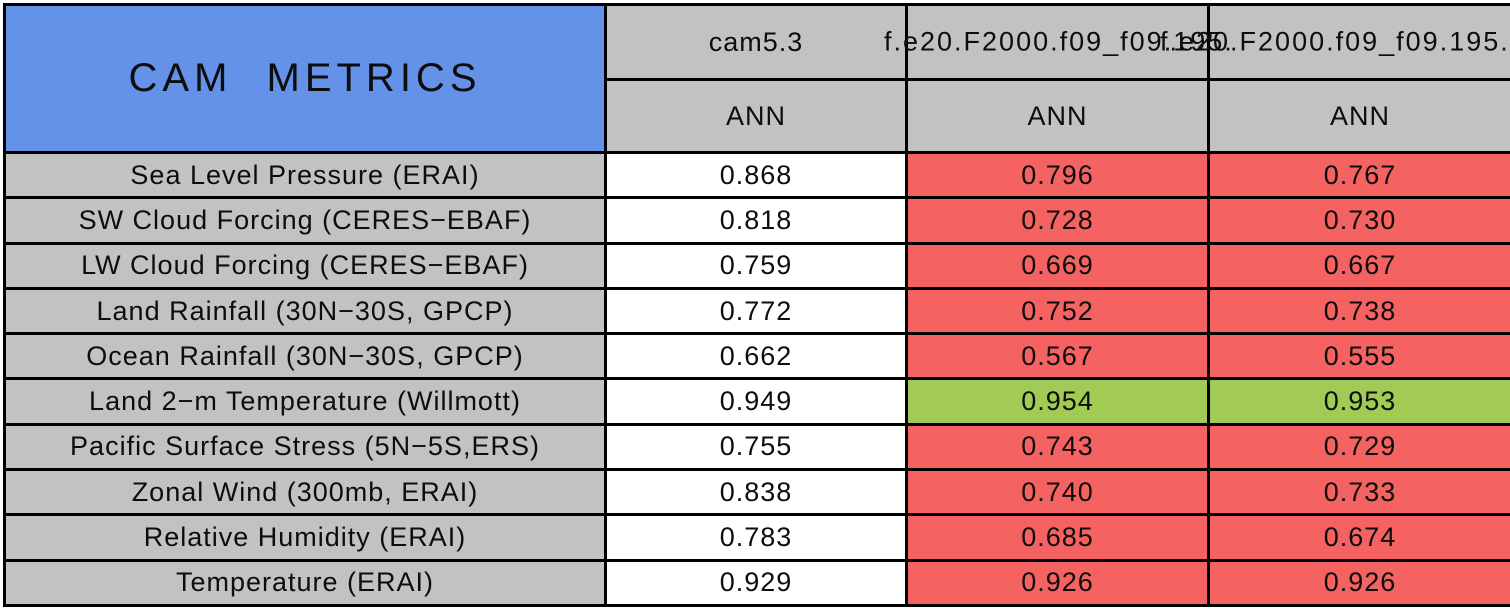  What do you see at coordinates (1360, 175) in the screenshot?
I see `metric-value: 0.767` at bounding box center [1360, 175].